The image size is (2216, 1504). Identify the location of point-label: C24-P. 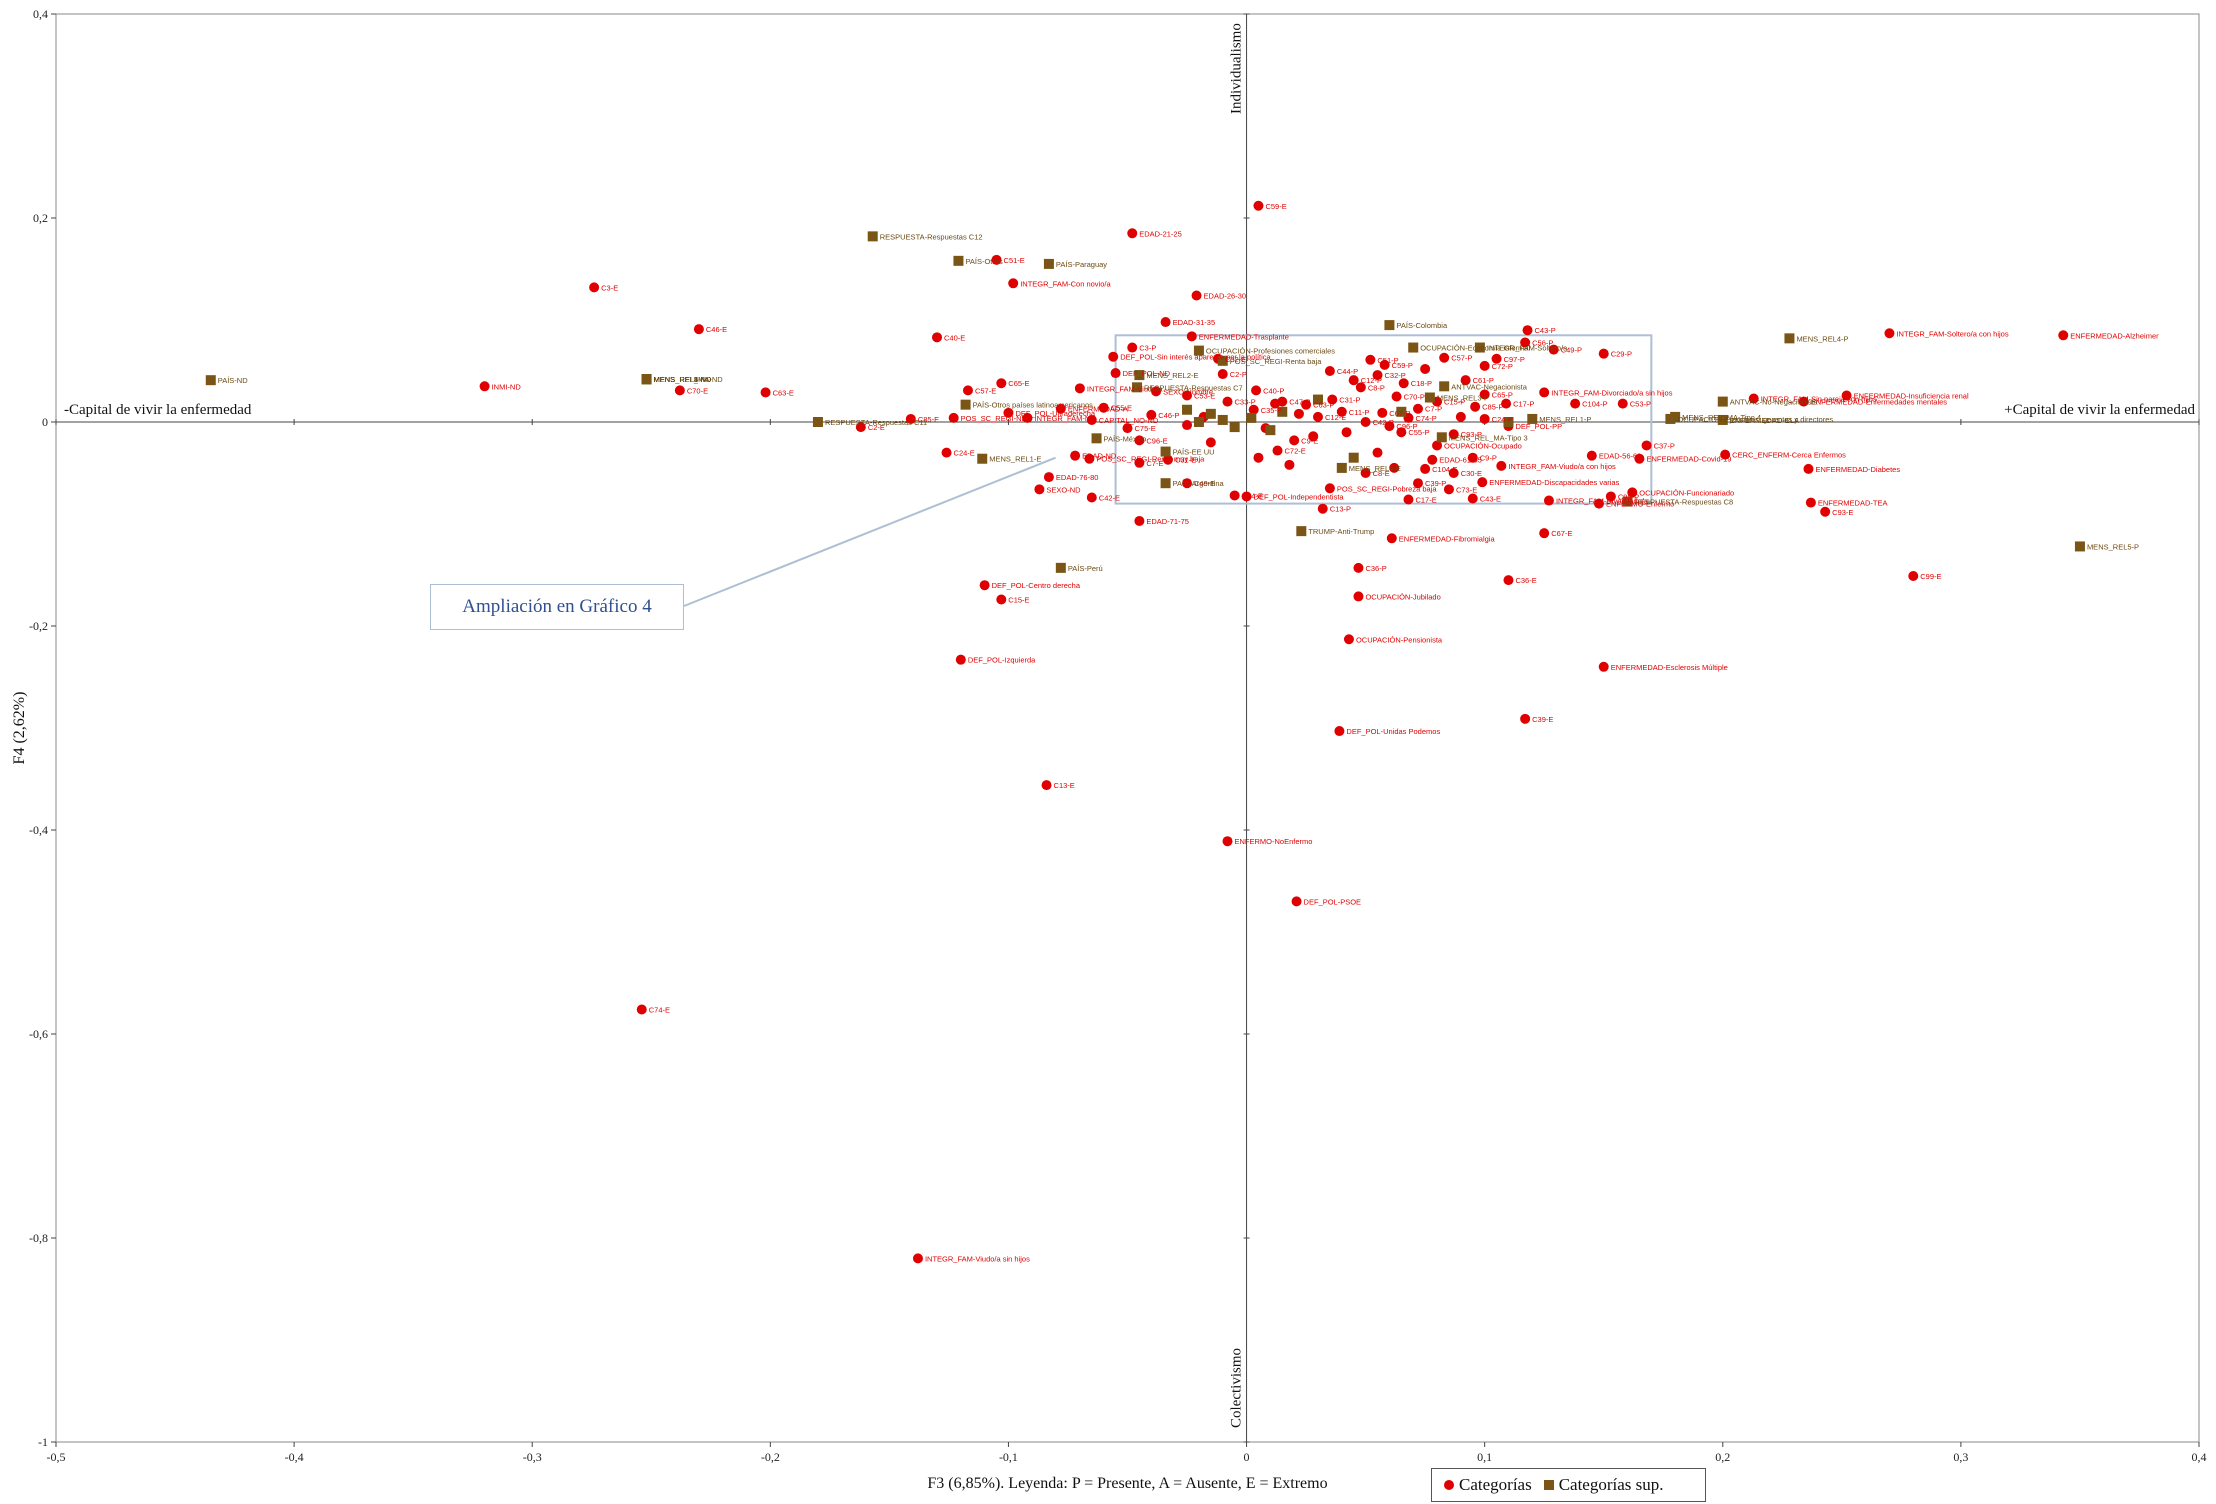
(1502, 419).